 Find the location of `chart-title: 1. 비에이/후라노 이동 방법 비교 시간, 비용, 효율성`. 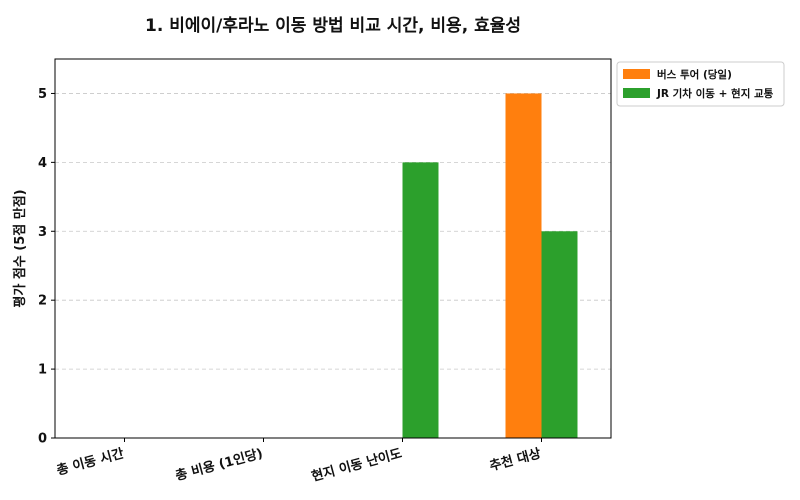

chart-title: 1. 비에이/후라노 이동 방법 비교 시간, 비용, 효율성 is located at coordinates (333, 25).